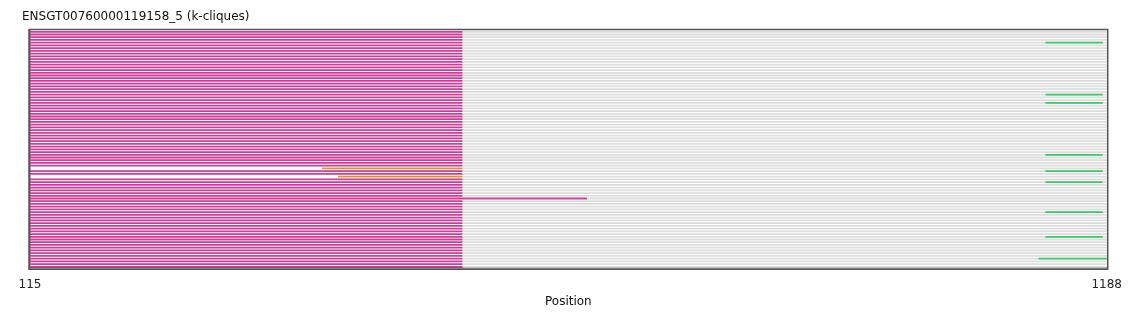 This screenshot has height=321, width=1133. What do you see at coordinates (1106, 283) in the screenshot?
I see `x-tick-label: 1188` at bounding box center [1106, 283].